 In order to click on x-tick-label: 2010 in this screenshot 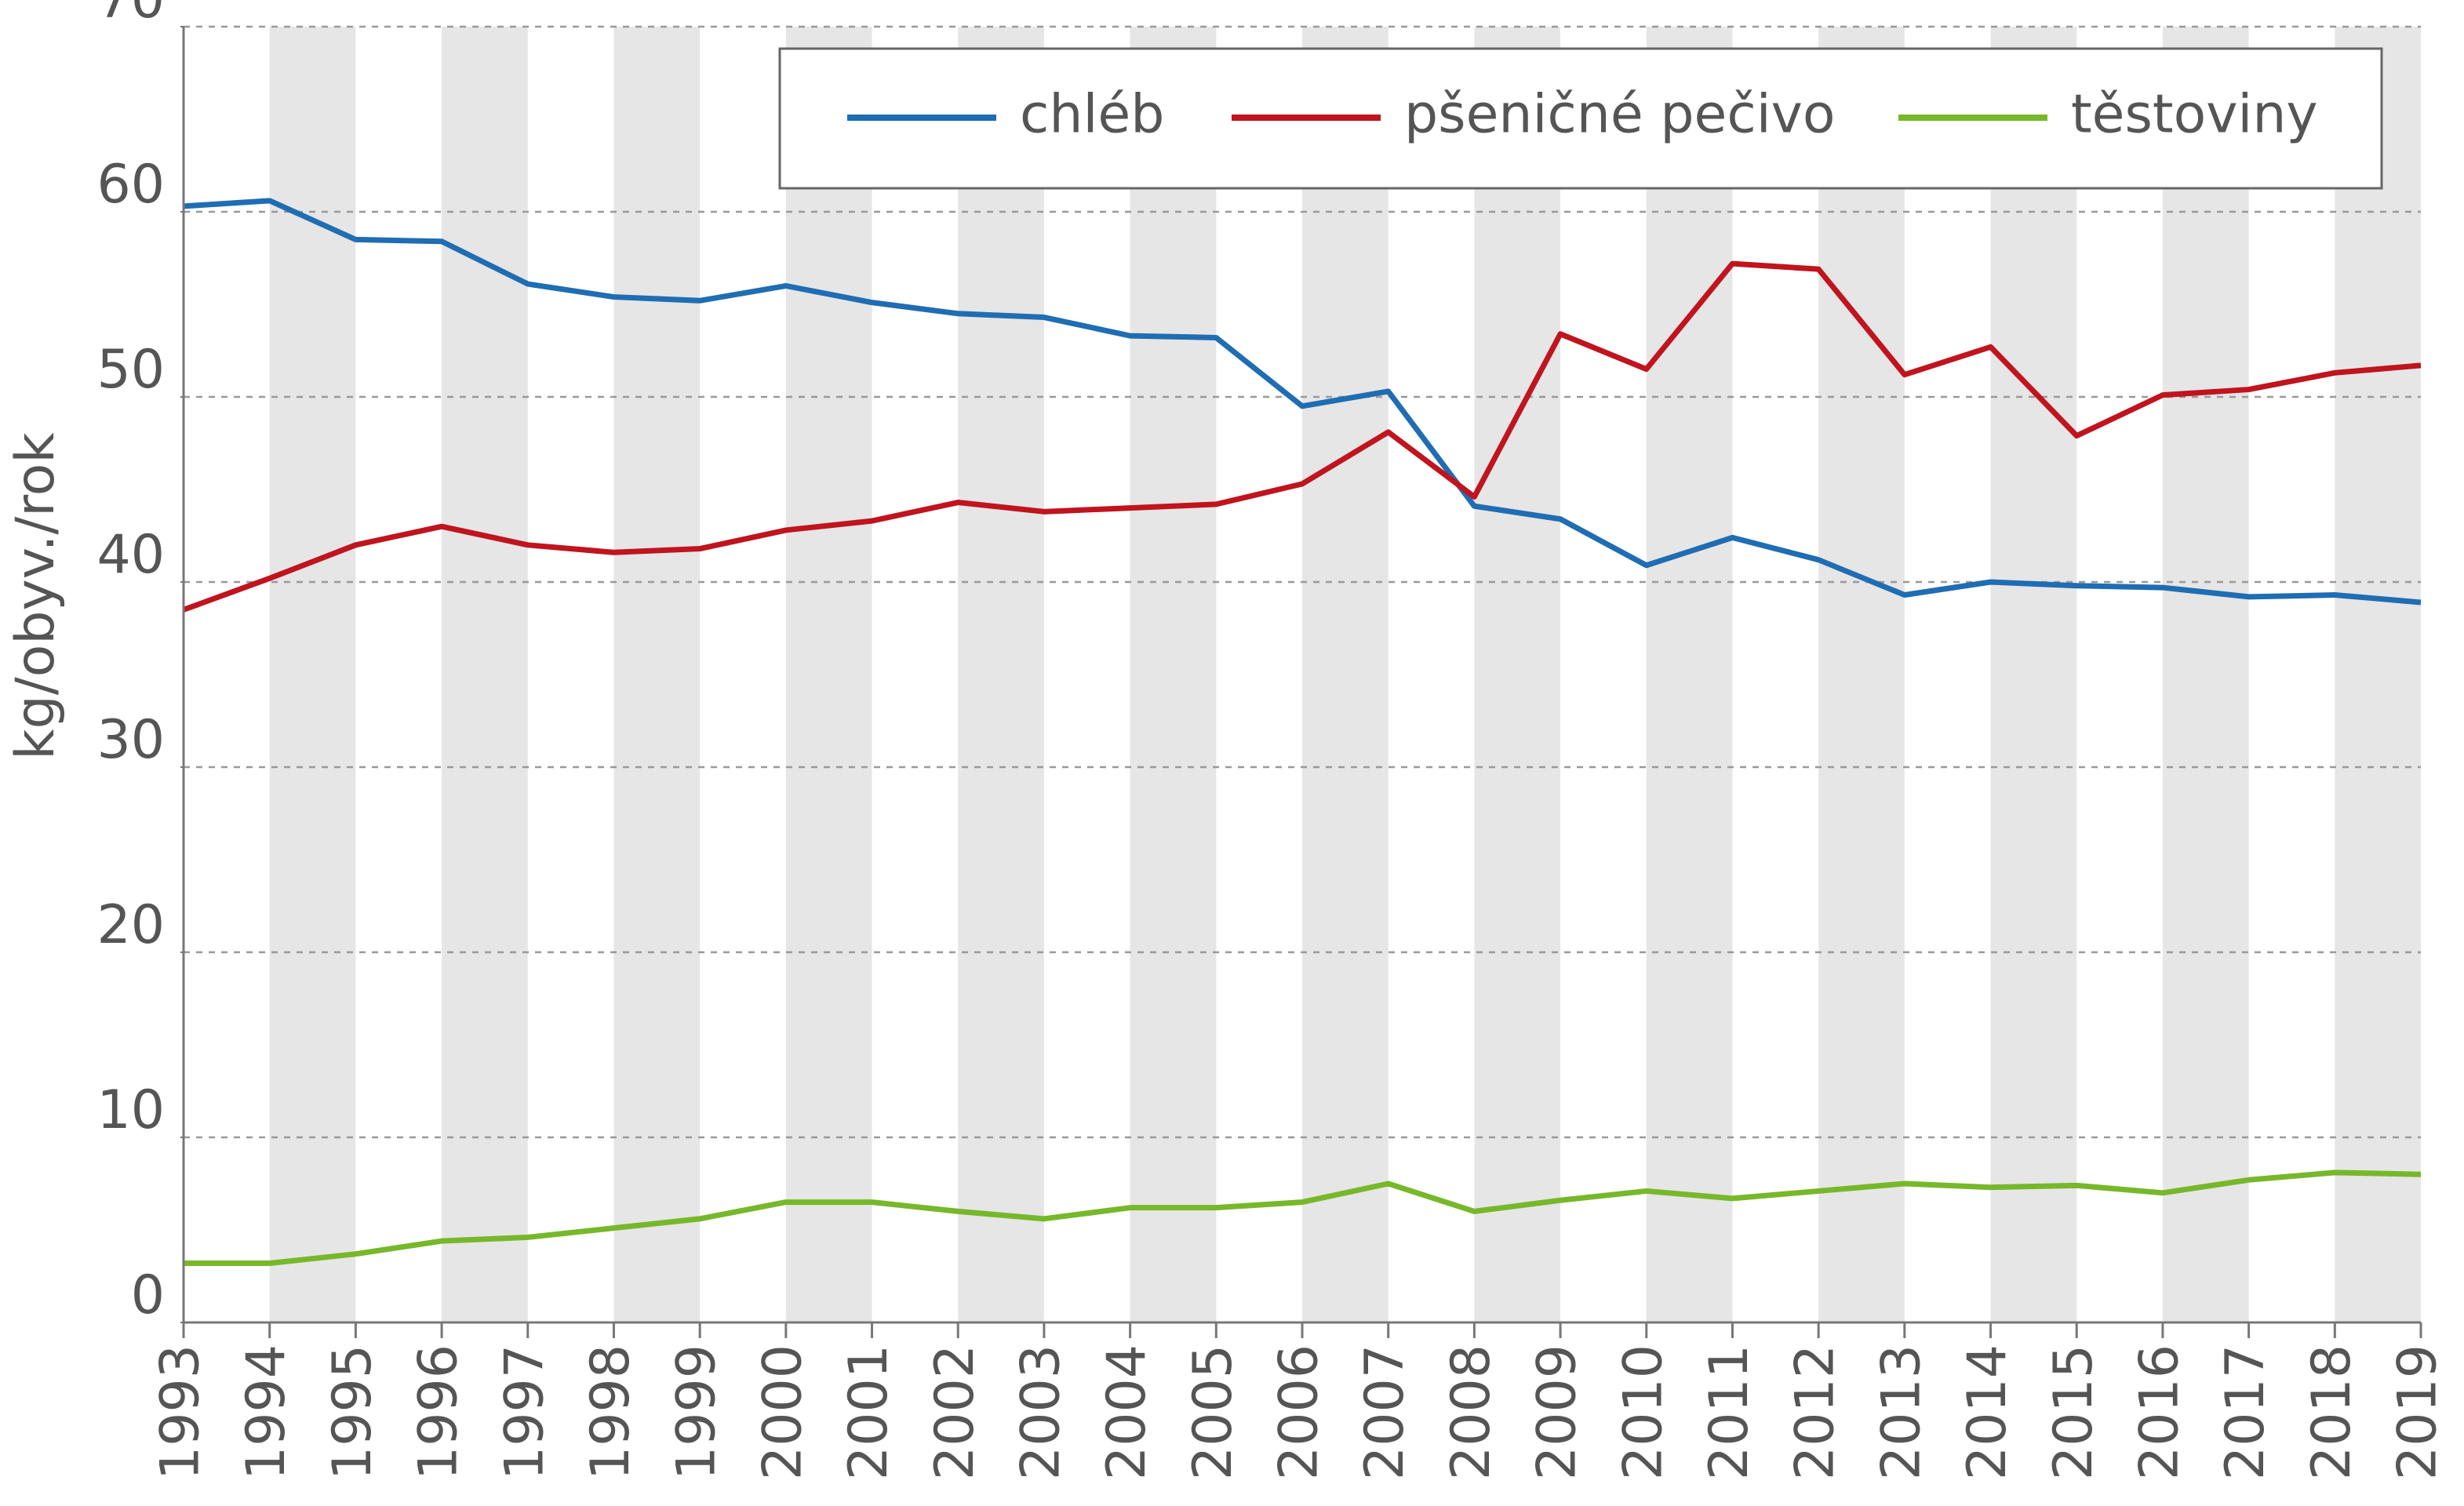, I will do `click(1643, 1412)`.